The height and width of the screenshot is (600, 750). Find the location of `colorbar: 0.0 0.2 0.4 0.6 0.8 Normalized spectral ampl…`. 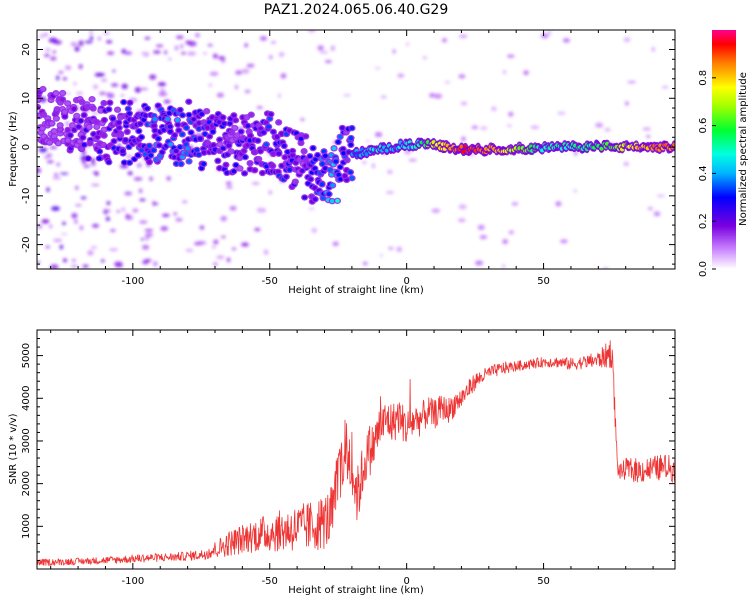

colorbar: 0.0 0.2 0.4 0.6 0.8 Normalized spectral ampl… is located at coordinates (723, 153).